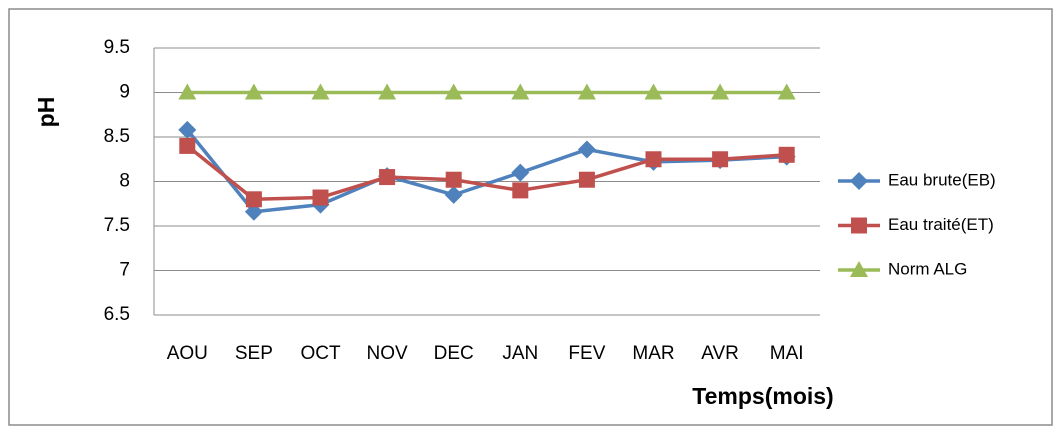 This screenshot has width=1061, height=439. What do you see at coordinates (454, 353) in the screenshot?
I see `x-tick-label: DEC` at bounding box center [454, 353].